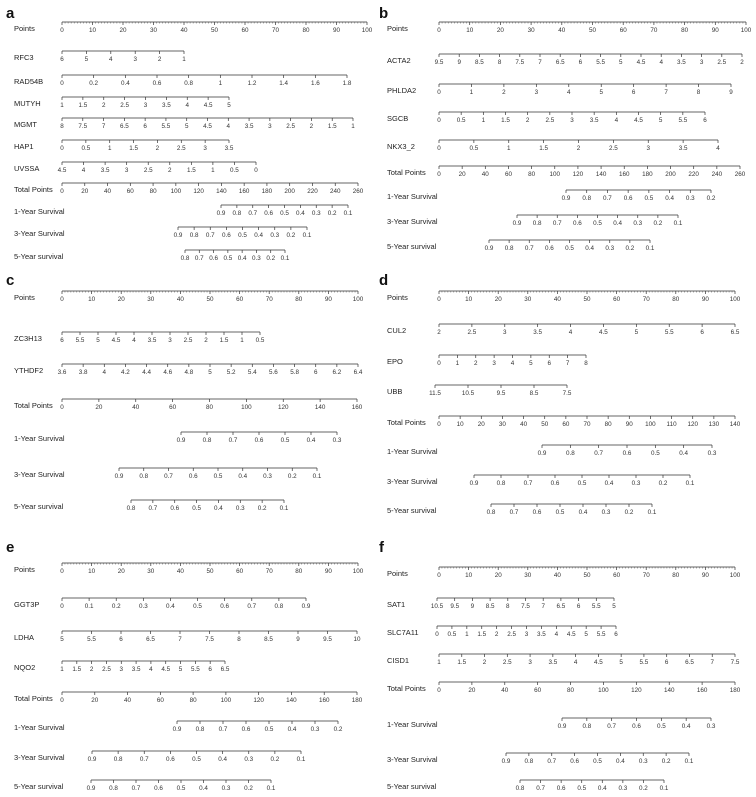 The height and width of the screenshot is (797, 756). What do you see at coordinates (273, 372) in the screenshot?
I see `tick-label: 5.6` at bounding box center [273, 372].